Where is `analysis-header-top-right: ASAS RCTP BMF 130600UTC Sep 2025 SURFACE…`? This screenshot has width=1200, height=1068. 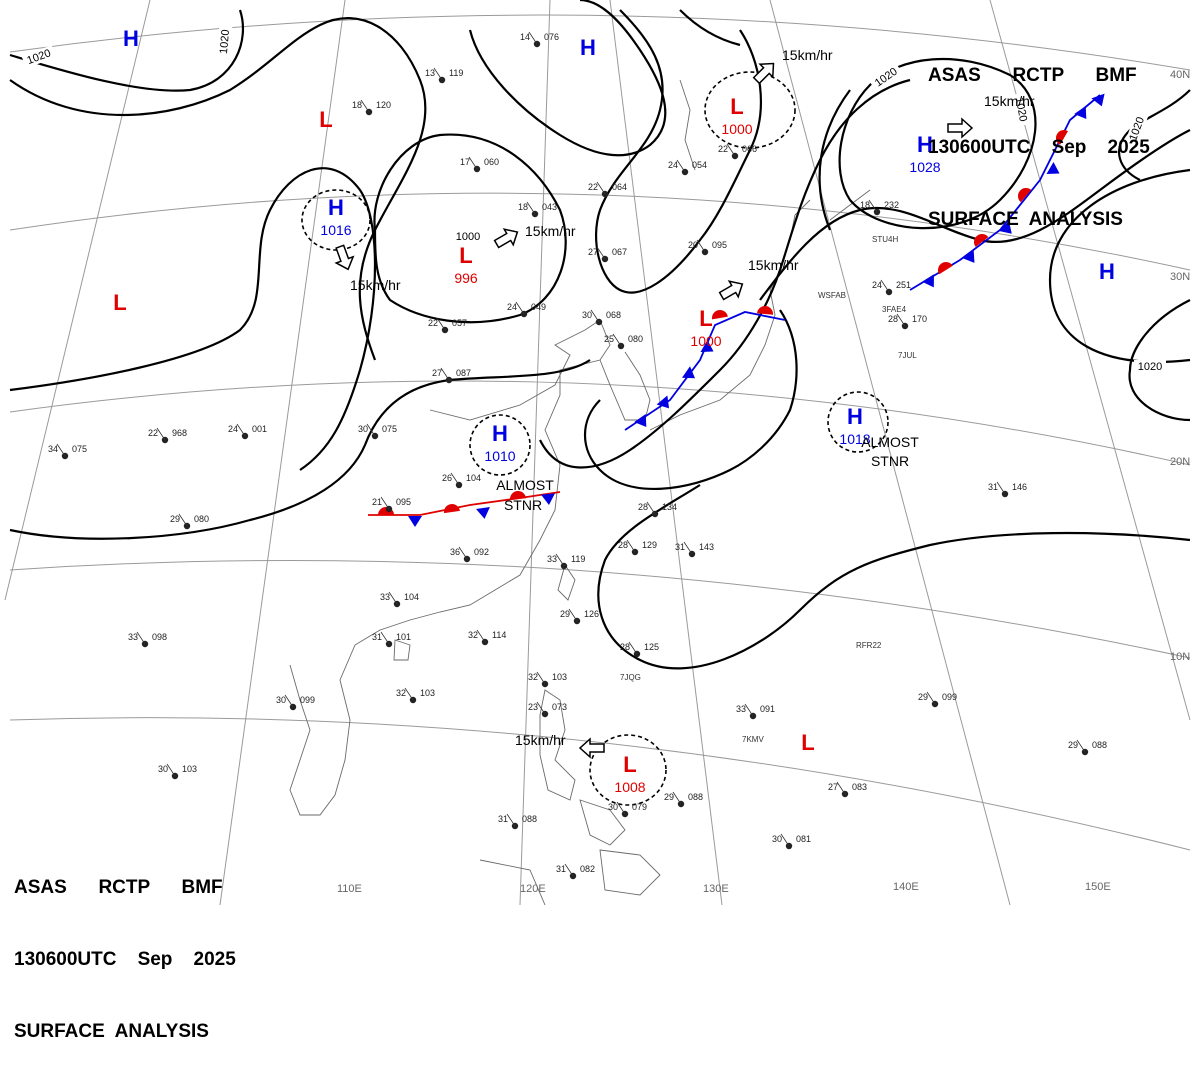
analysis-header-top-right: ASAS RCTP BMF 130600UTC Sep 2025 SURFACE… is located at coordinates (1039, 136).